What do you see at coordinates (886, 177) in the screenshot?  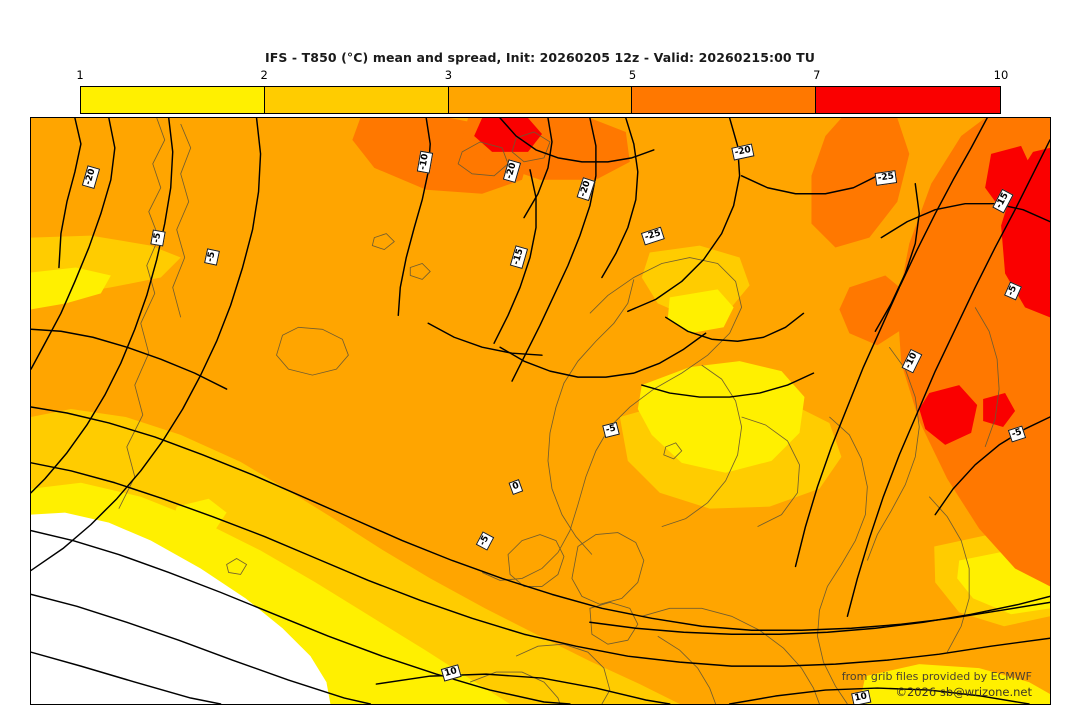 I see `contour-label: -25` at bounding box center [886, 177].